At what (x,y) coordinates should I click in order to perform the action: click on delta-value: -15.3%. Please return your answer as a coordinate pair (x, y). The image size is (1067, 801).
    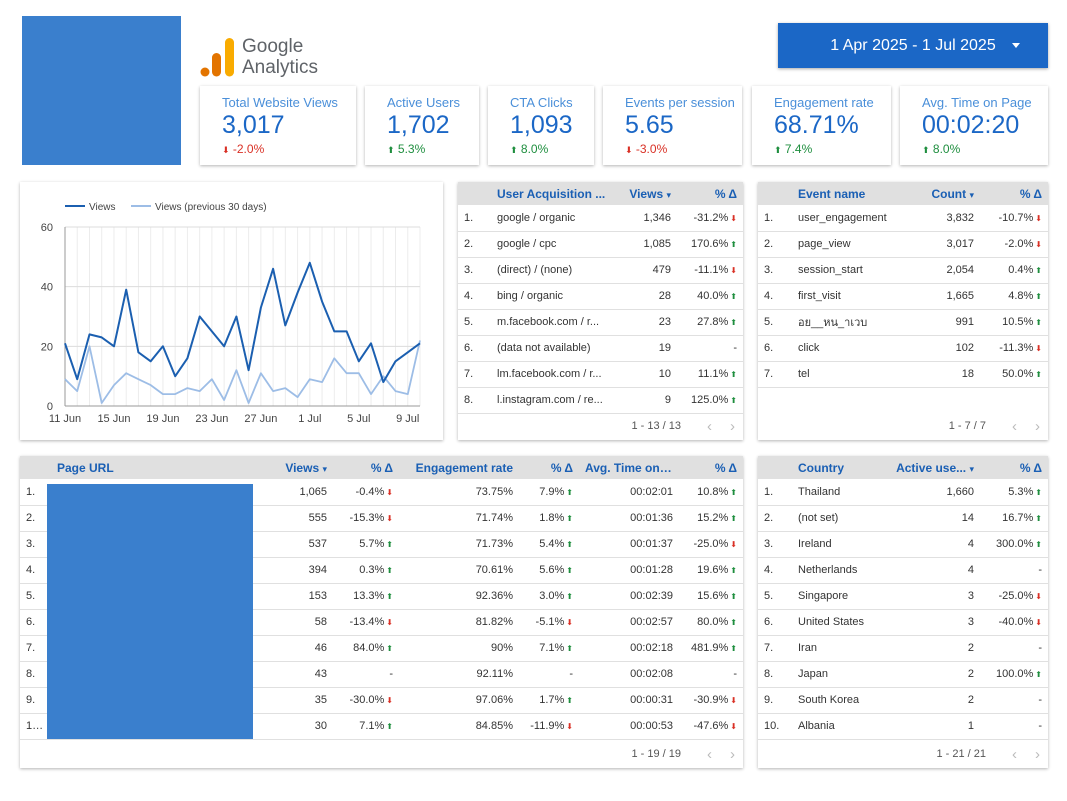
    Looking at the image, I should click on (367, 518).